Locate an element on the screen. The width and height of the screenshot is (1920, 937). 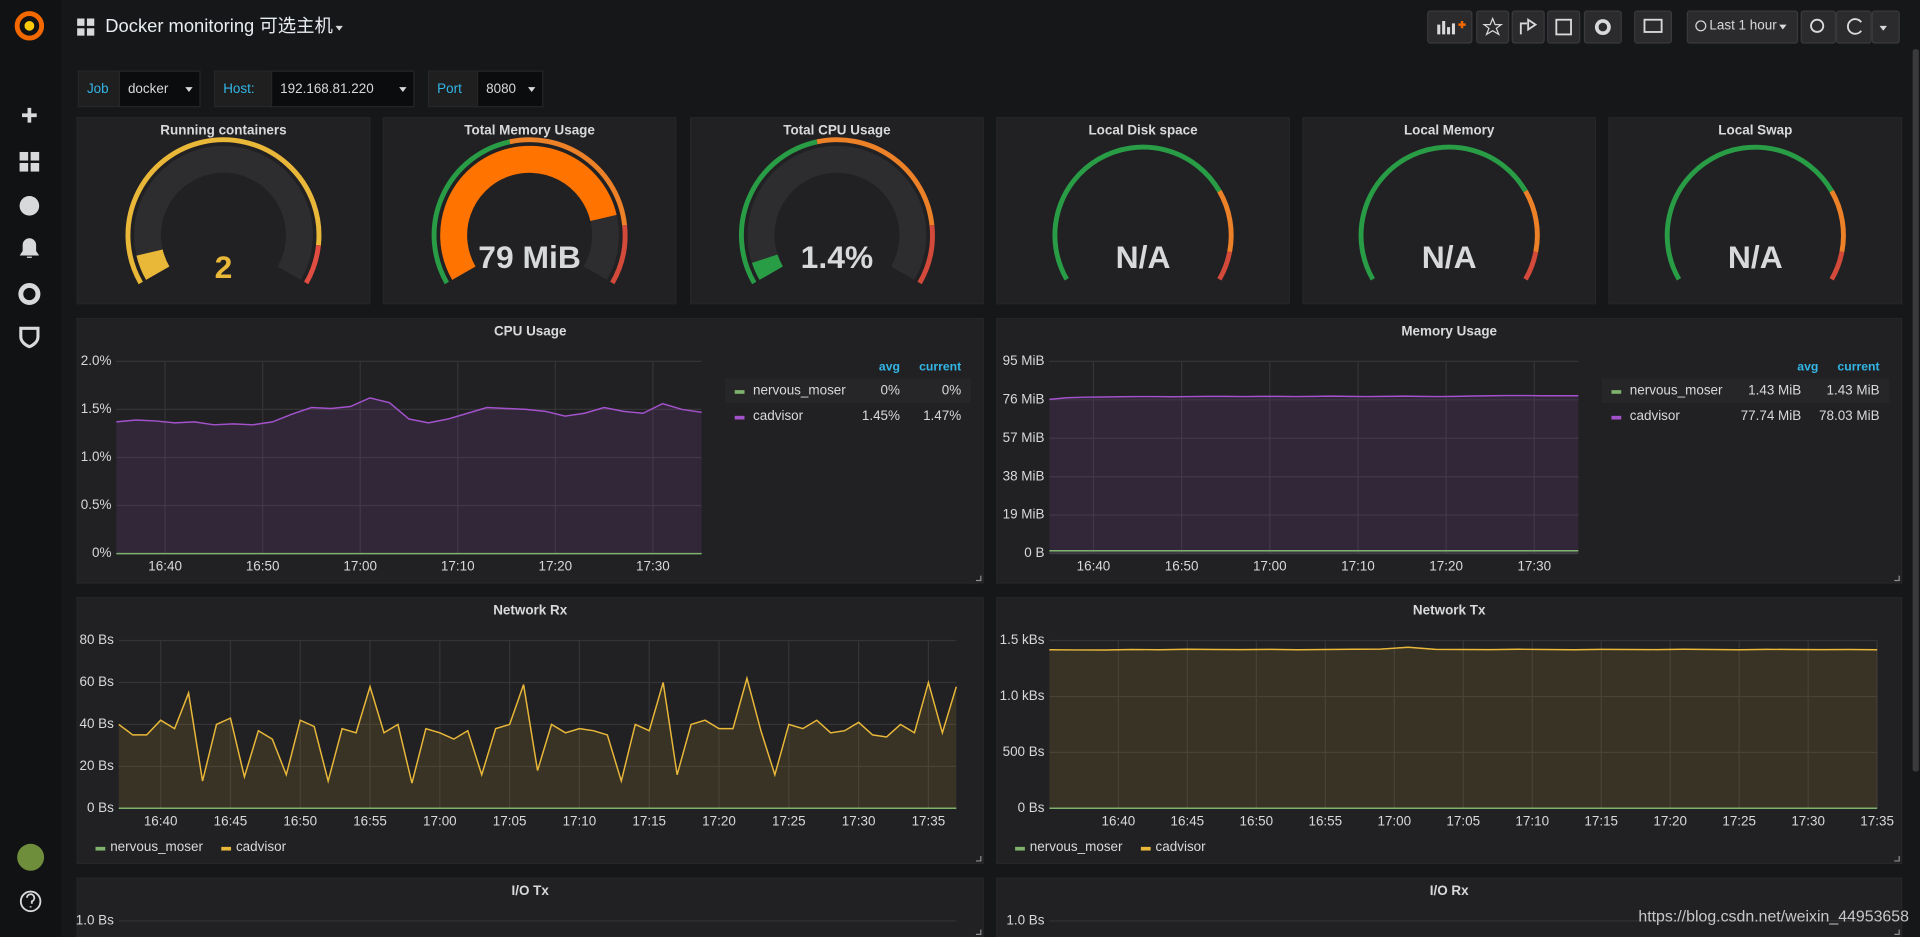
gauge-value: 1.4% is located at coordinates (837, 257).